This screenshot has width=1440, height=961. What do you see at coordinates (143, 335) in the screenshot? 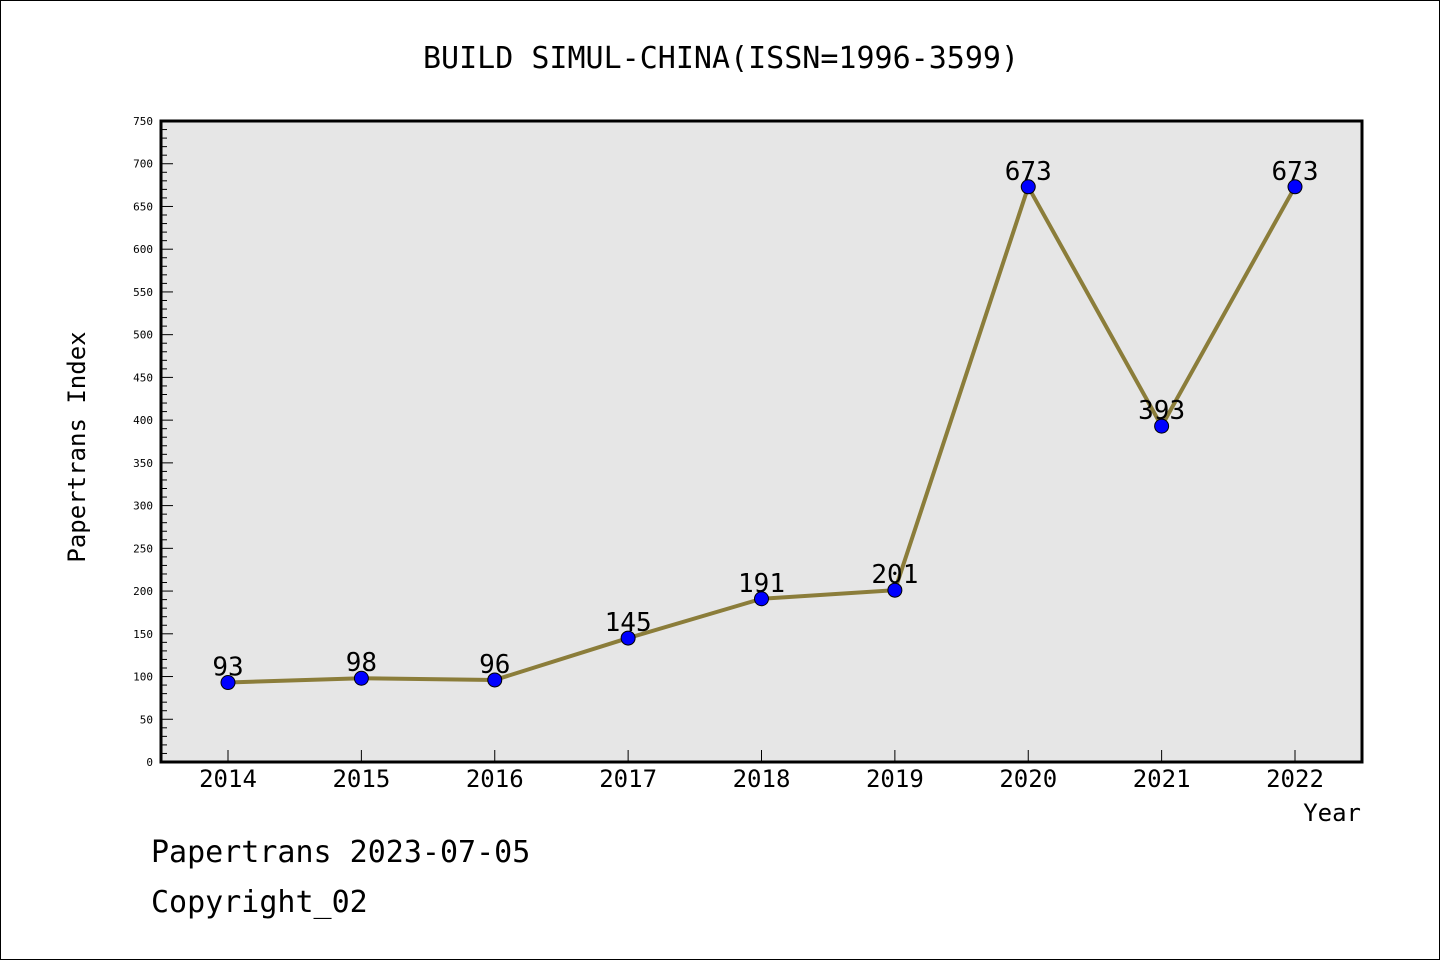
I see `y-tick-label: 500` at bounding box center [143, 335].